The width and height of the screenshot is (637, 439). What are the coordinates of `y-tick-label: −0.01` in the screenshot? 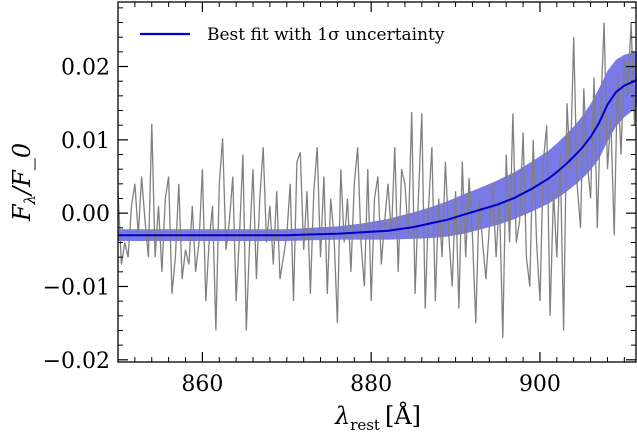 It's located at (76, 287).